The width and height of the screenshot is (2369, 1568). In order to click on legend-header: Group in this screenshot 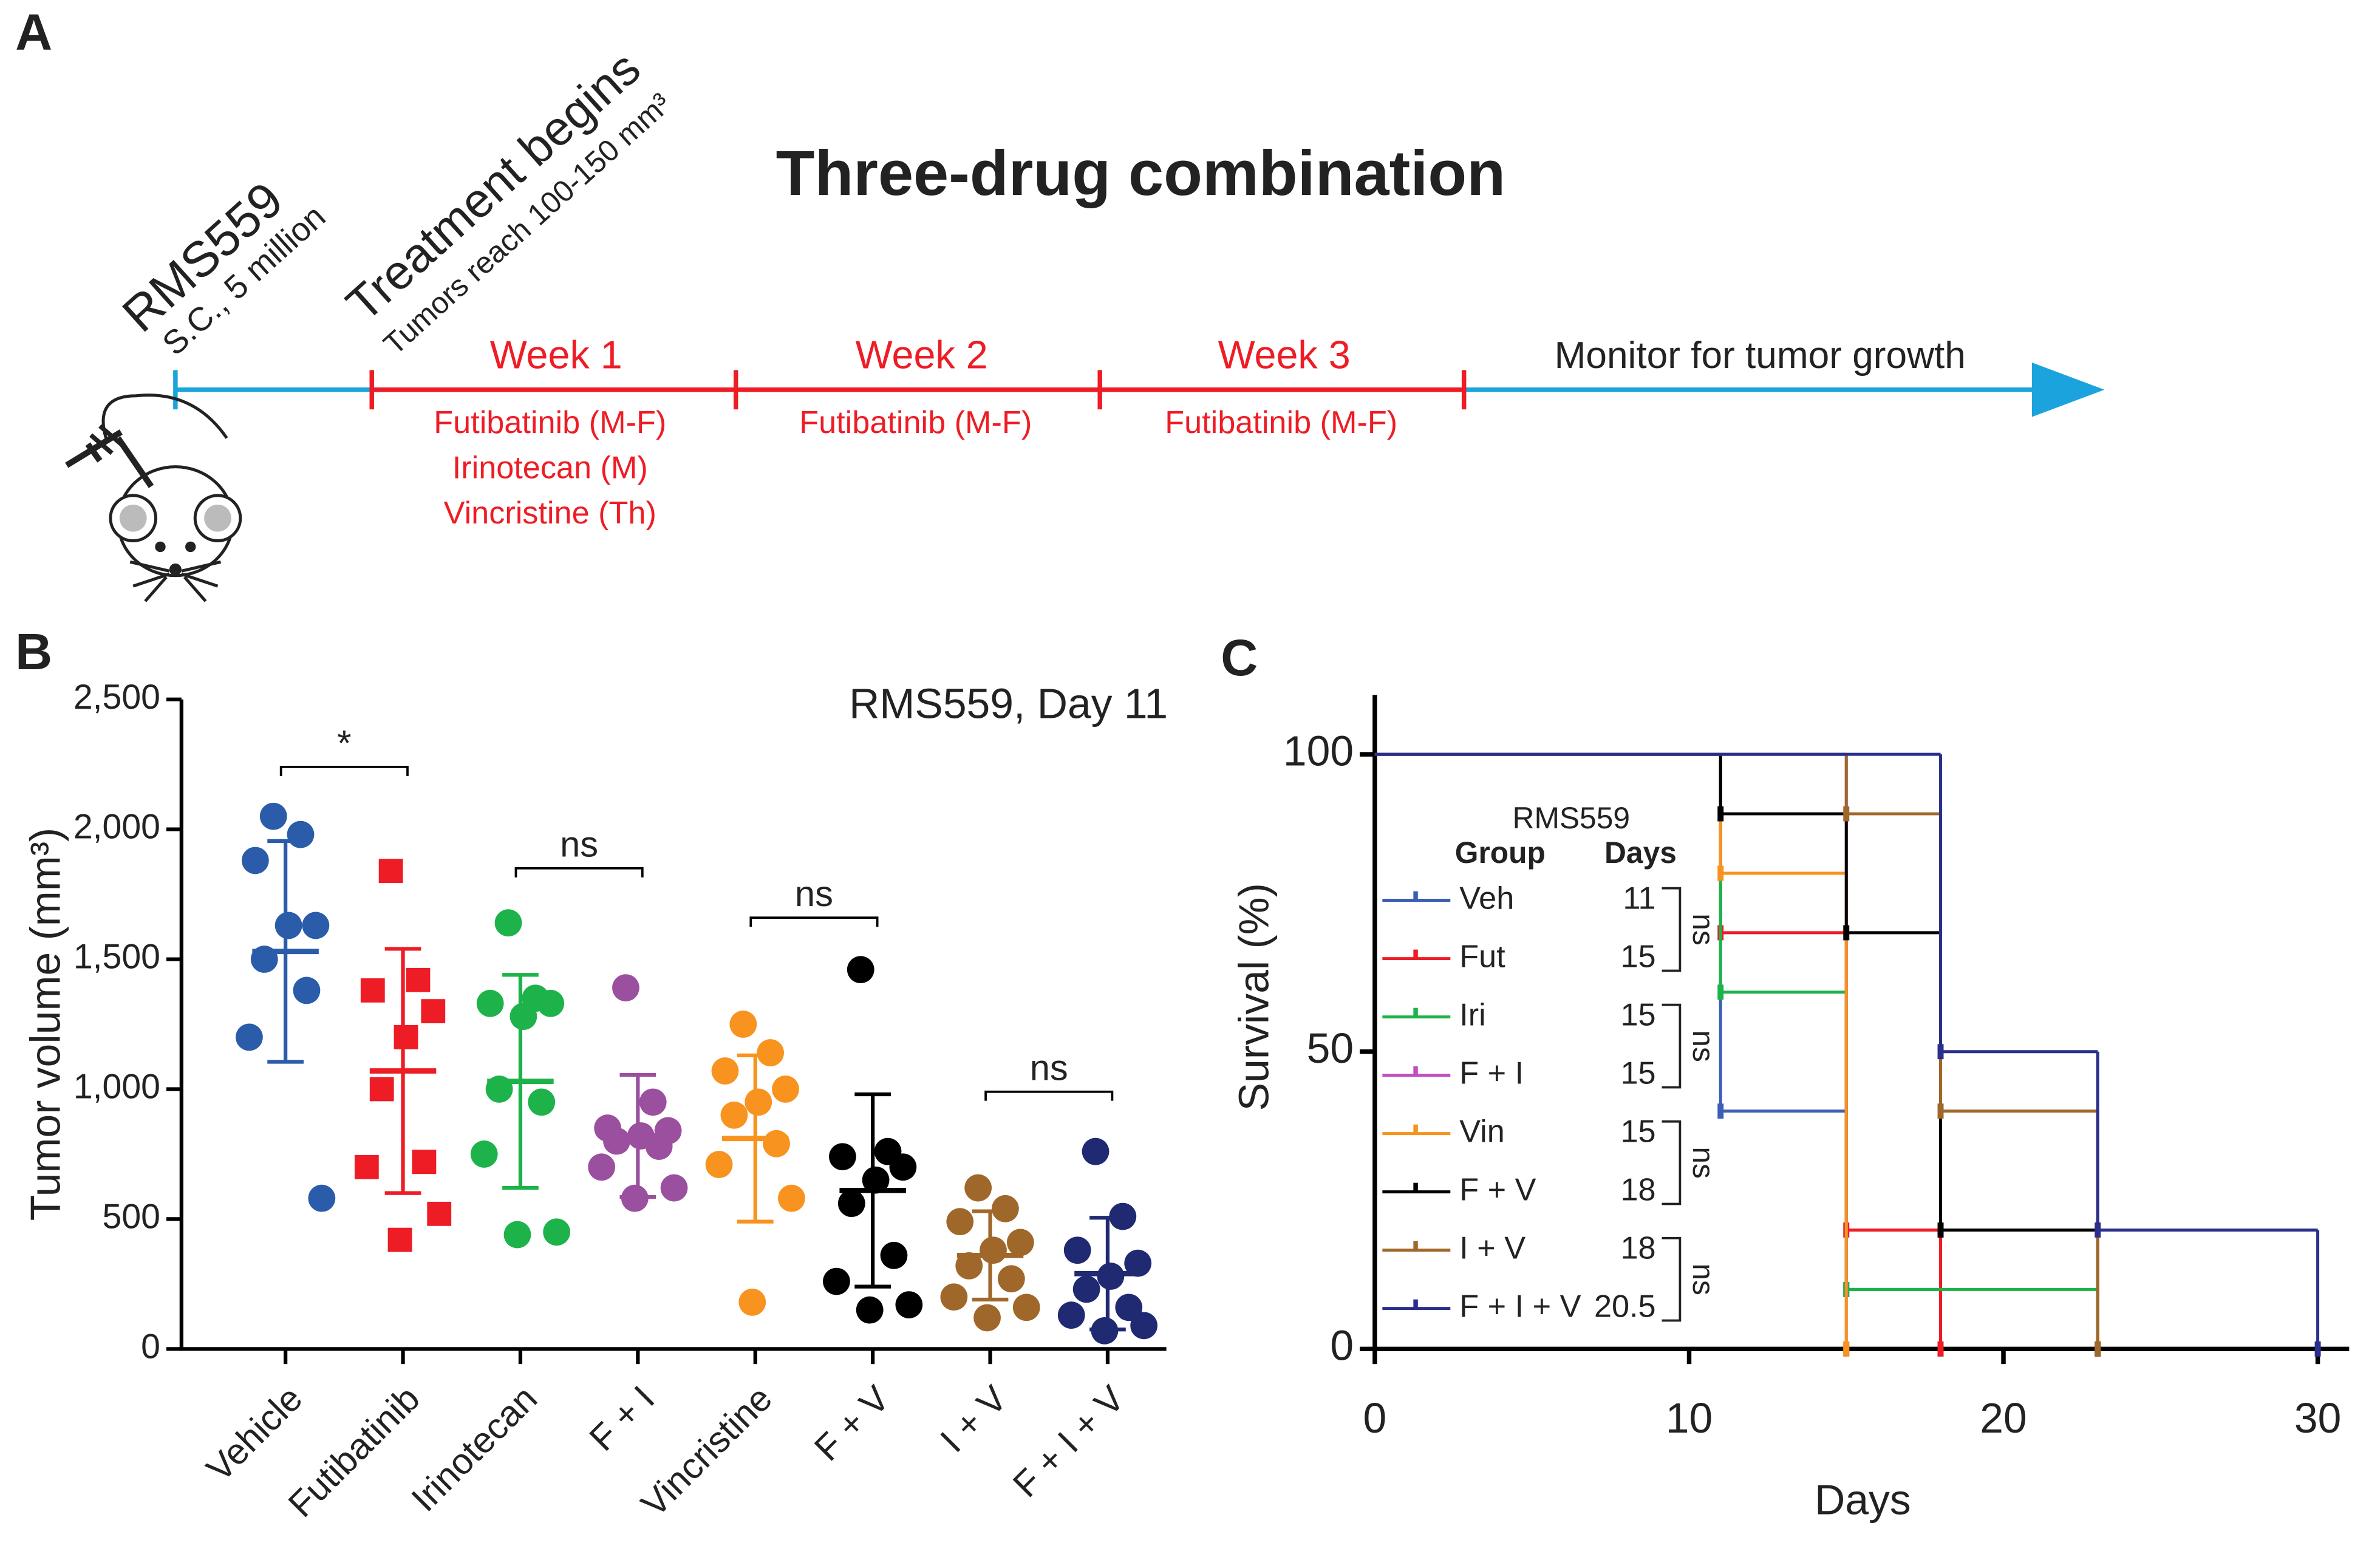, I will do `click(1500, 853)`.